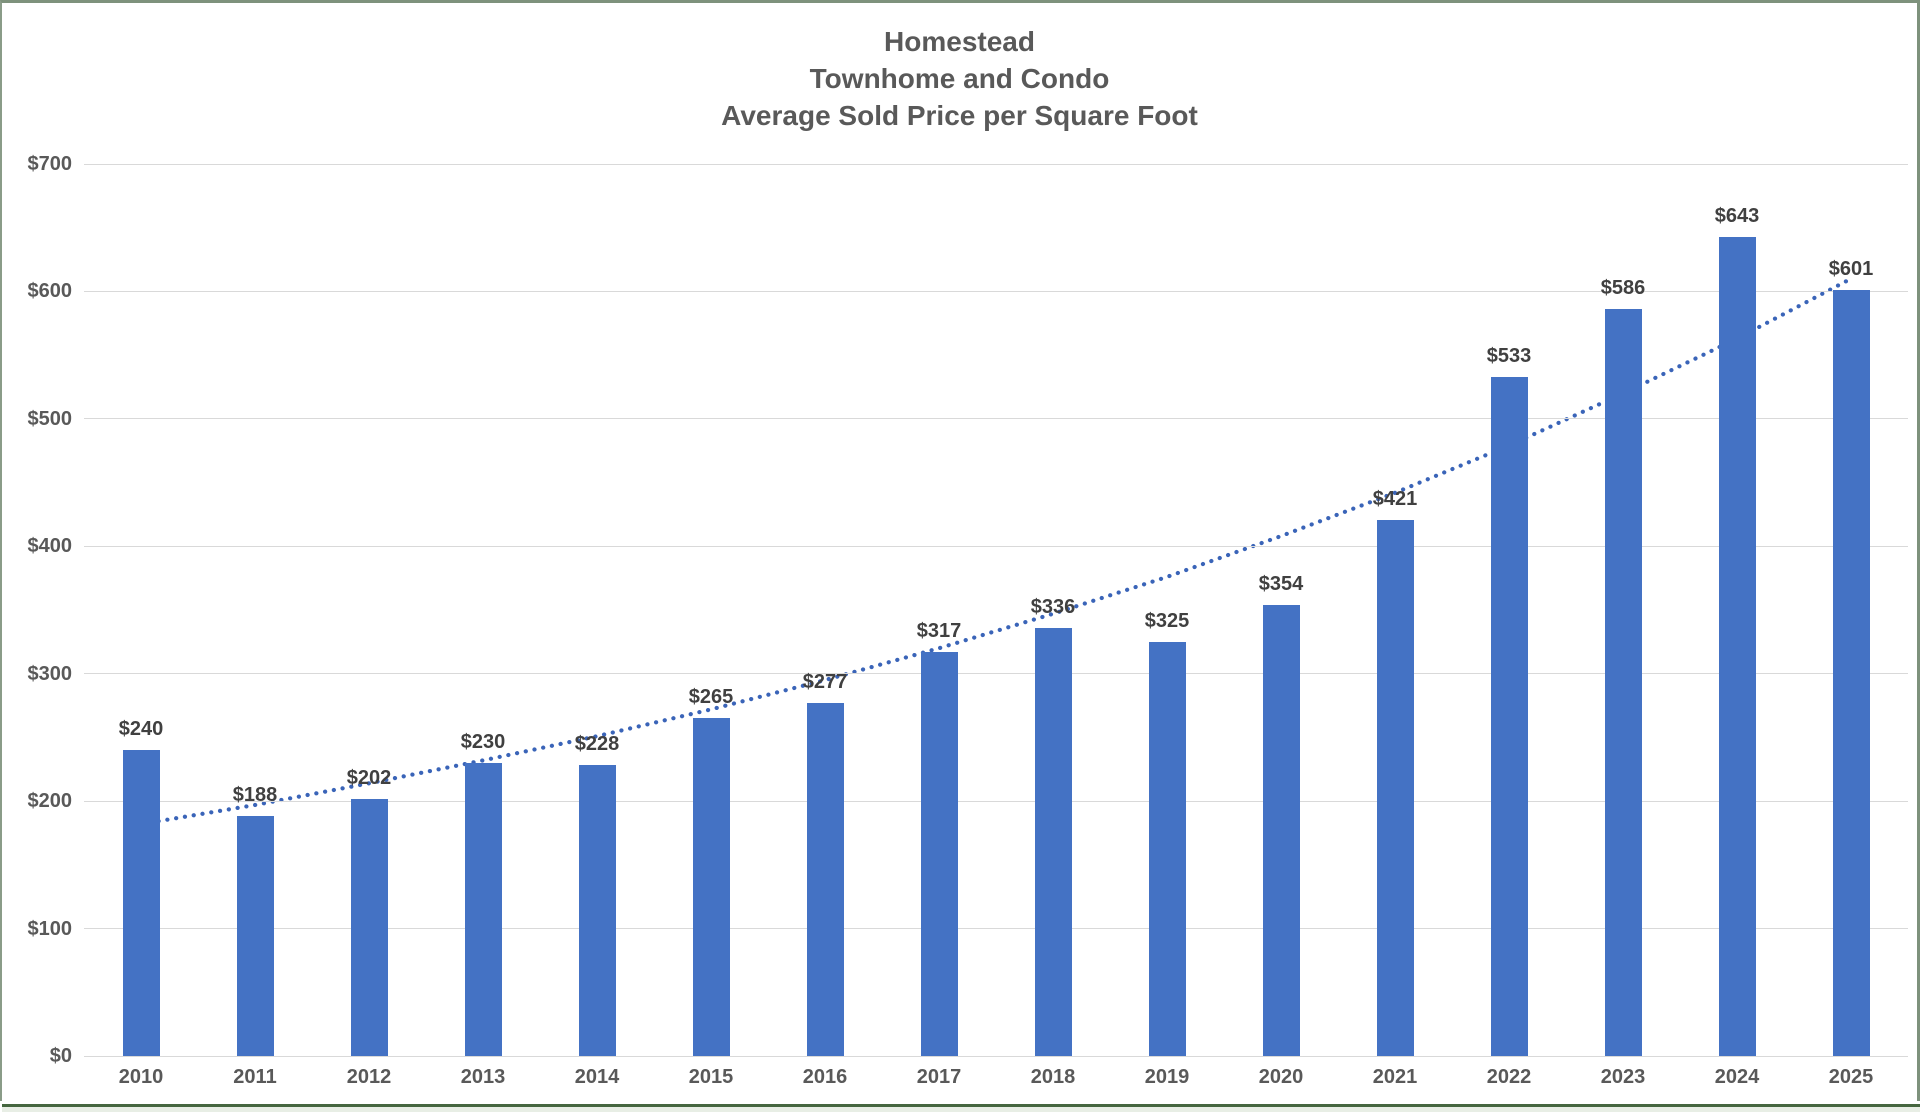 Image resolution: width=1920 pixels, height=1112 pixels. What do you see at coordinates (961, 1109) in the screenshot?
I see `bottom-strip` at bounding box center [961, 1109].